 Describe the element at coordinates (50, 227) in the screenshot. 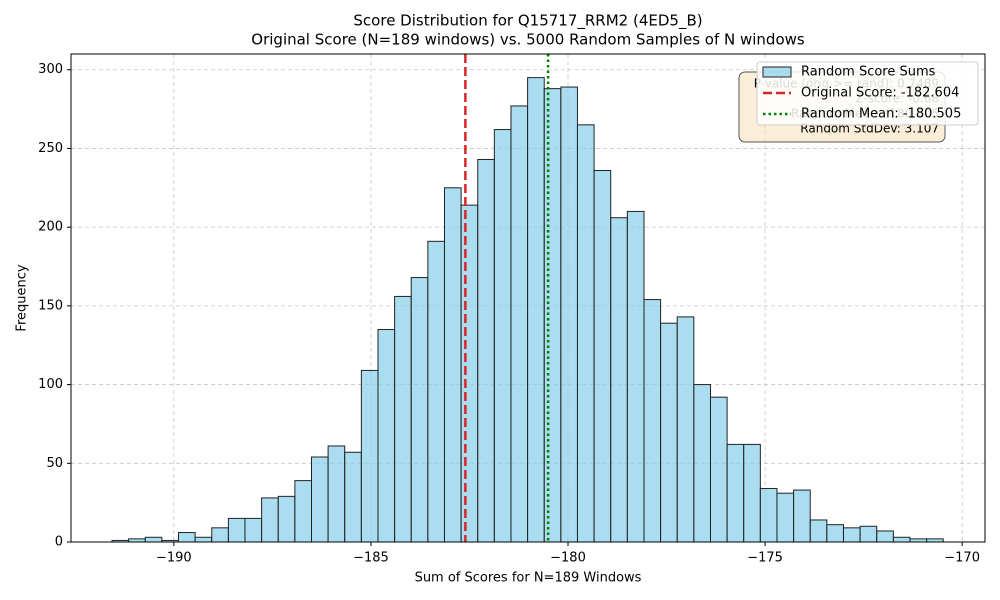

I see `y-tick-label: 200` at that location.